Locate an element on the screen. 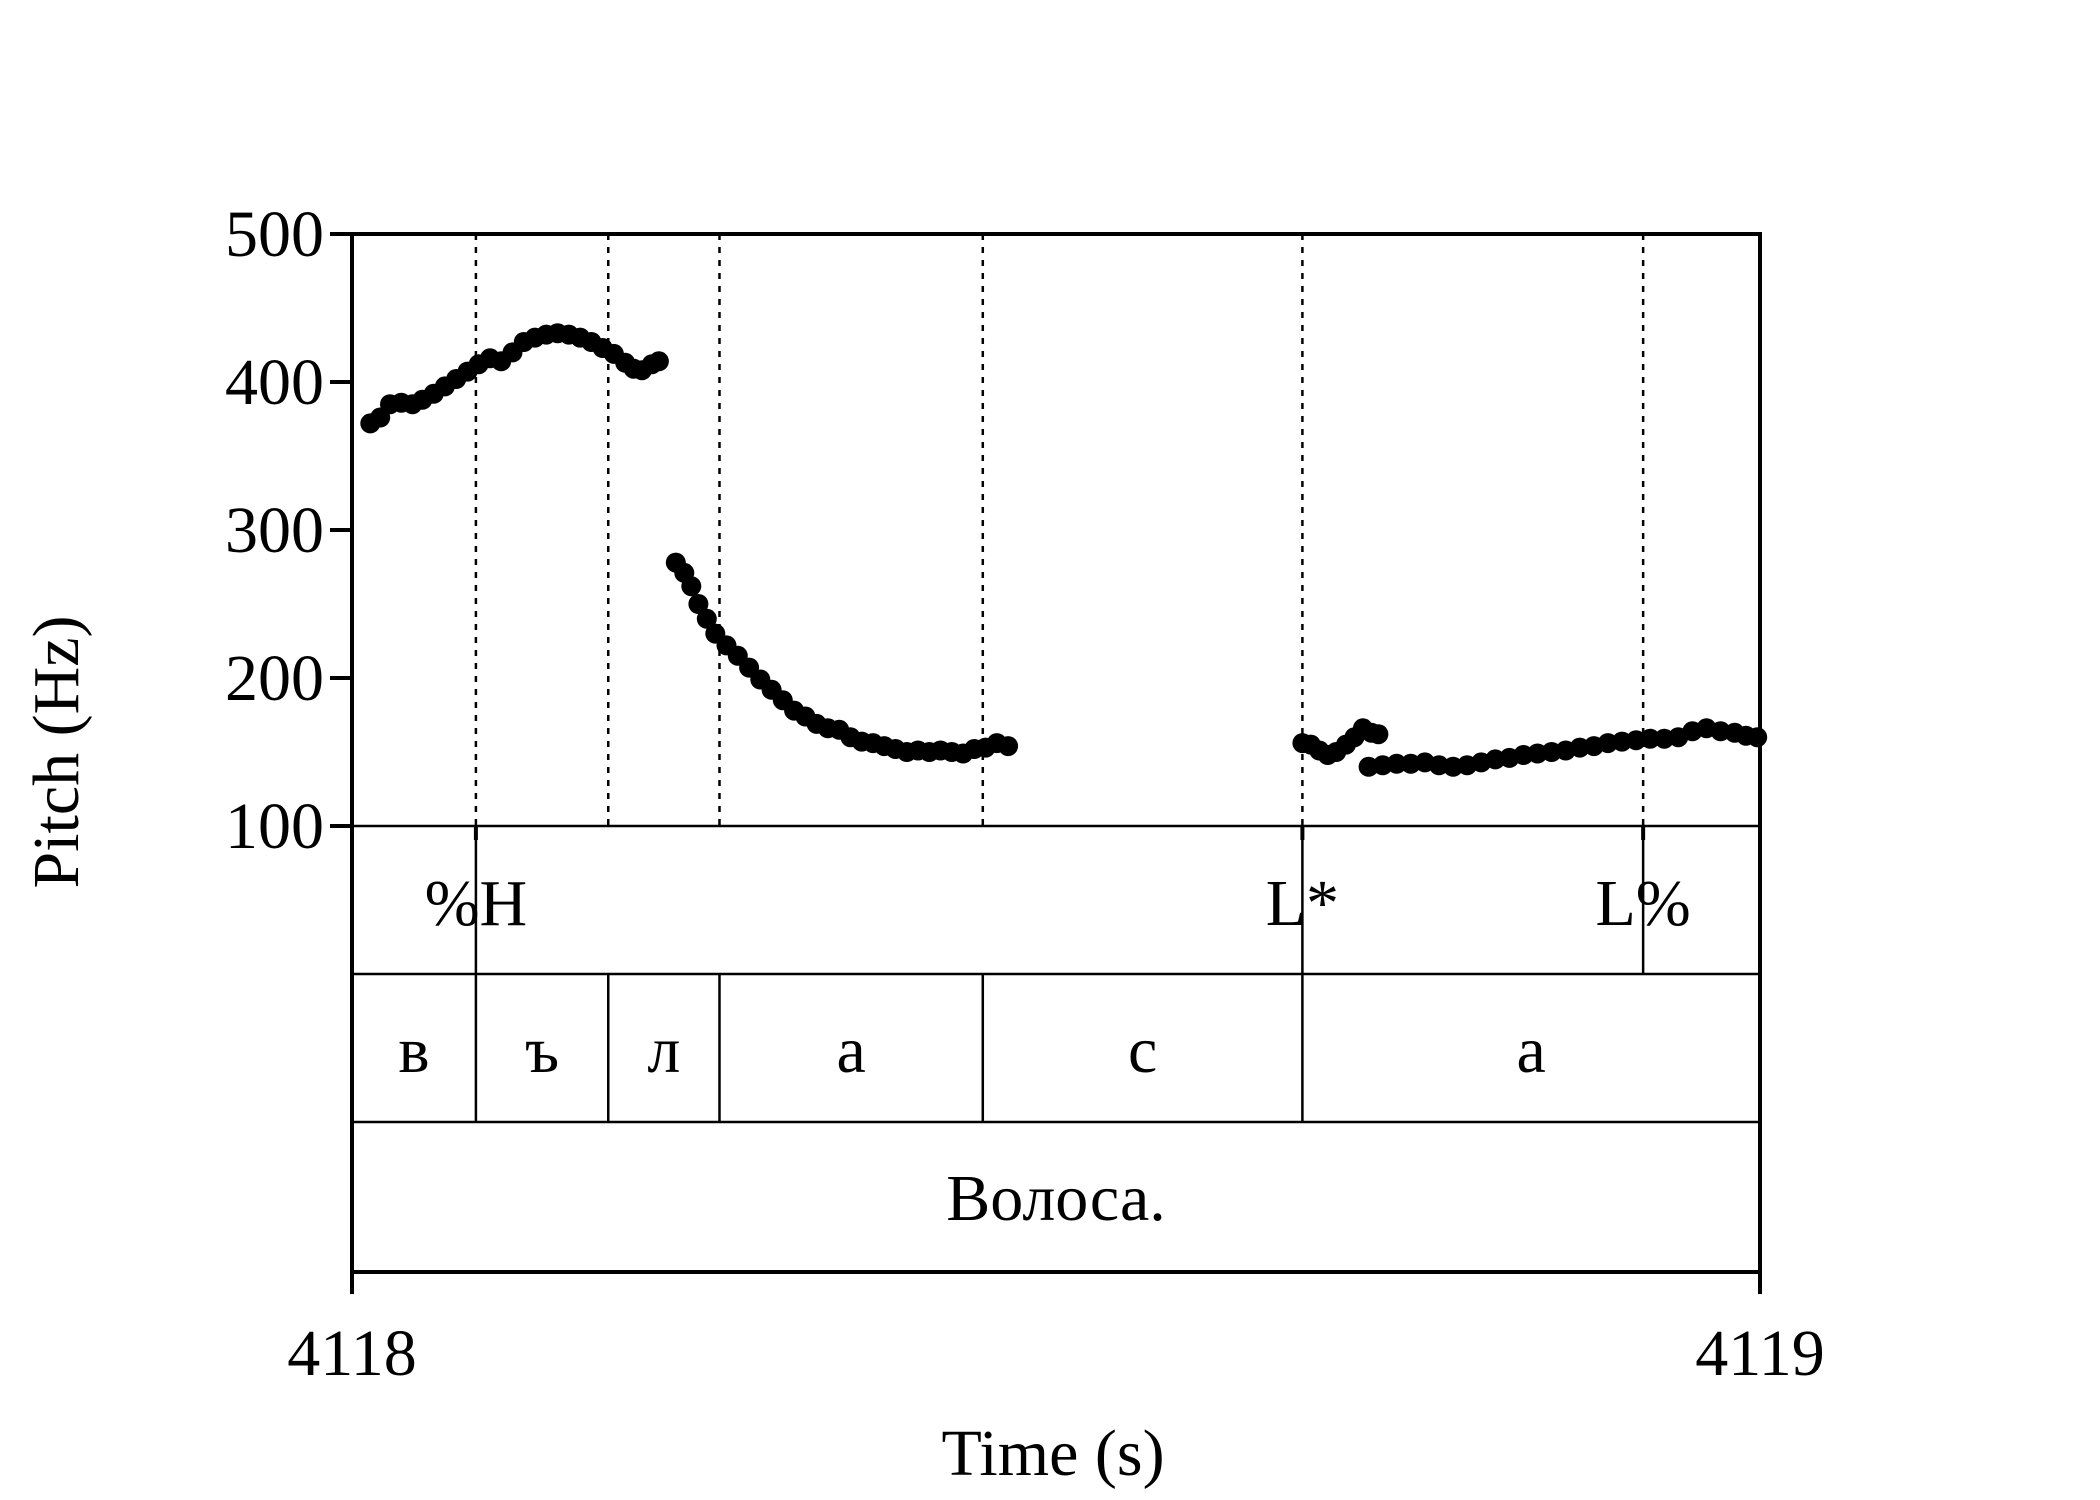 The height and width of the screenshot is (1500, 2100). tone-label: L* is located at coordinates (1302, 903).